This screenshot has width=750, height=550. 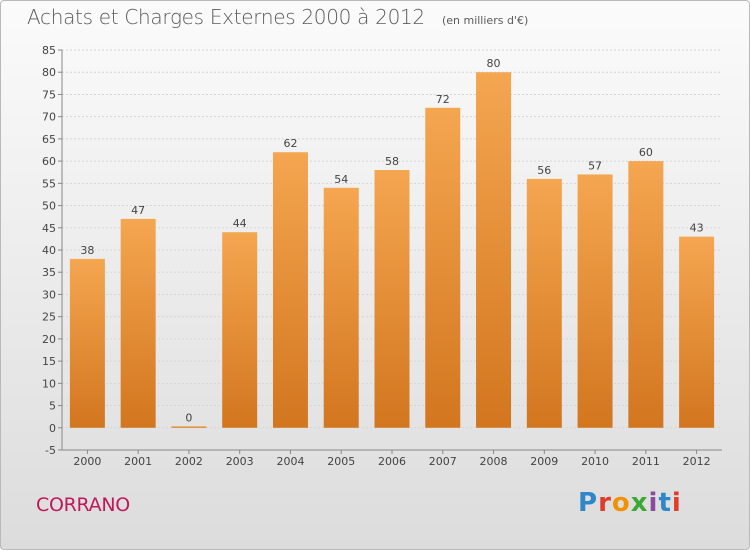 I want to click on chart-subtitle: (en milliers d'€), so click(x=485, y=20).